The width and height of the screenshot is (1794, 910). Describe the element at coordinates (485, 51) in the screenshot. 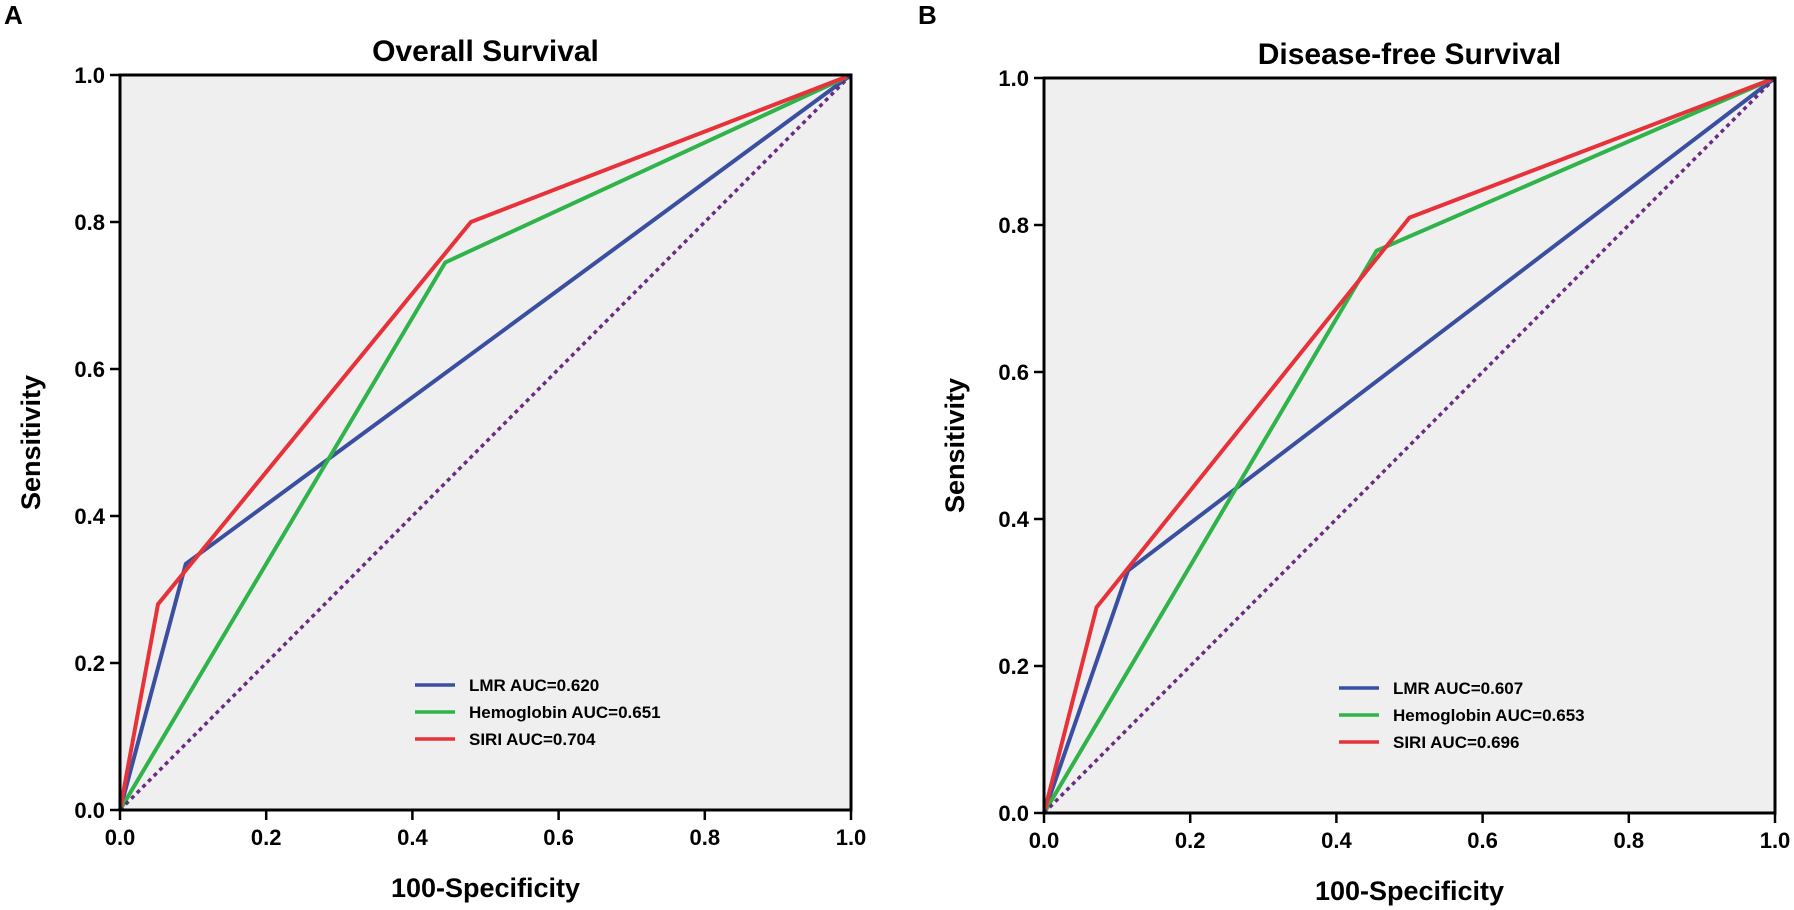

I see `chart-title: Overall Survival` at that location.